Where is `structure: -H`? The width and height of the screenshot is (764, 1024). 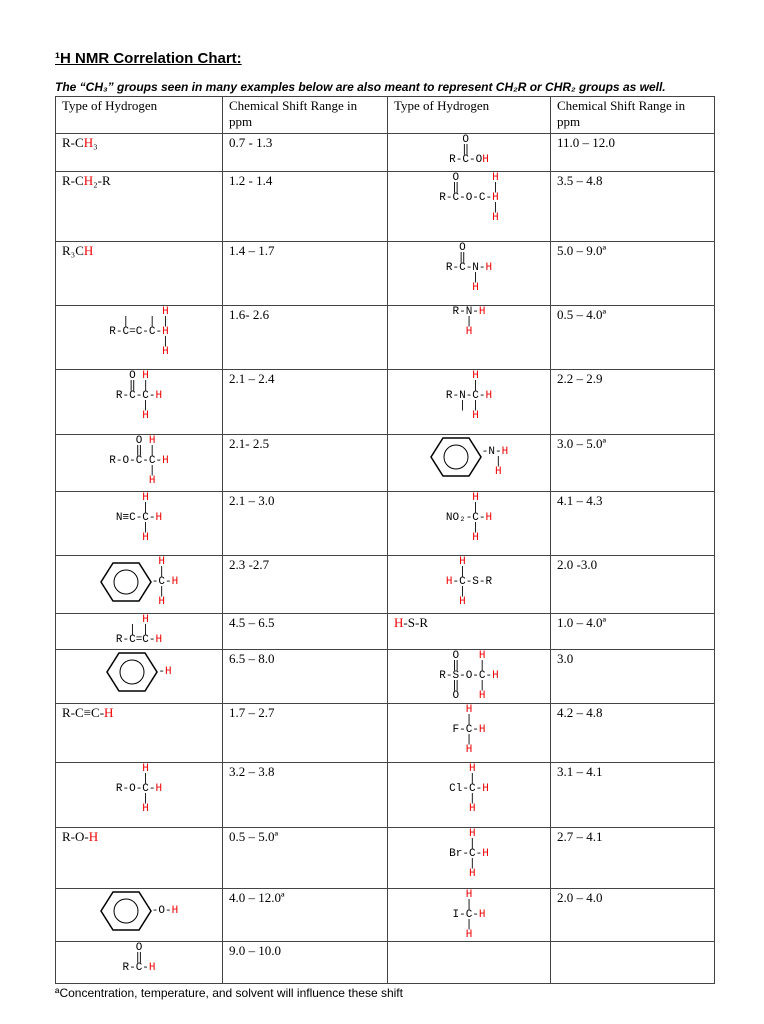
structure: -H is located at coordinates (139, 672).